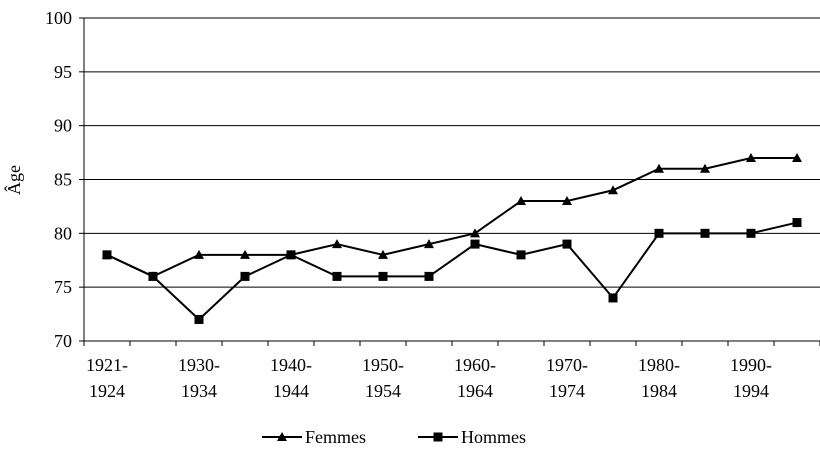 Image resolution: width=820 pixels, height=450 pixels. I want to click on x-tick-label: 1921-1924, so click(107, 378).